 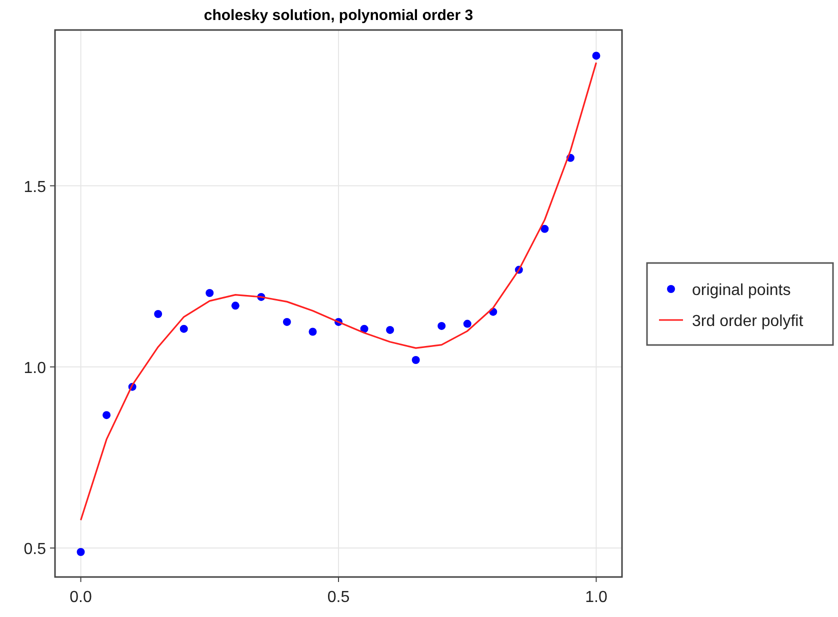 I want to click on legend-label: 3rd order polyfit, so click(x=748, y=321).